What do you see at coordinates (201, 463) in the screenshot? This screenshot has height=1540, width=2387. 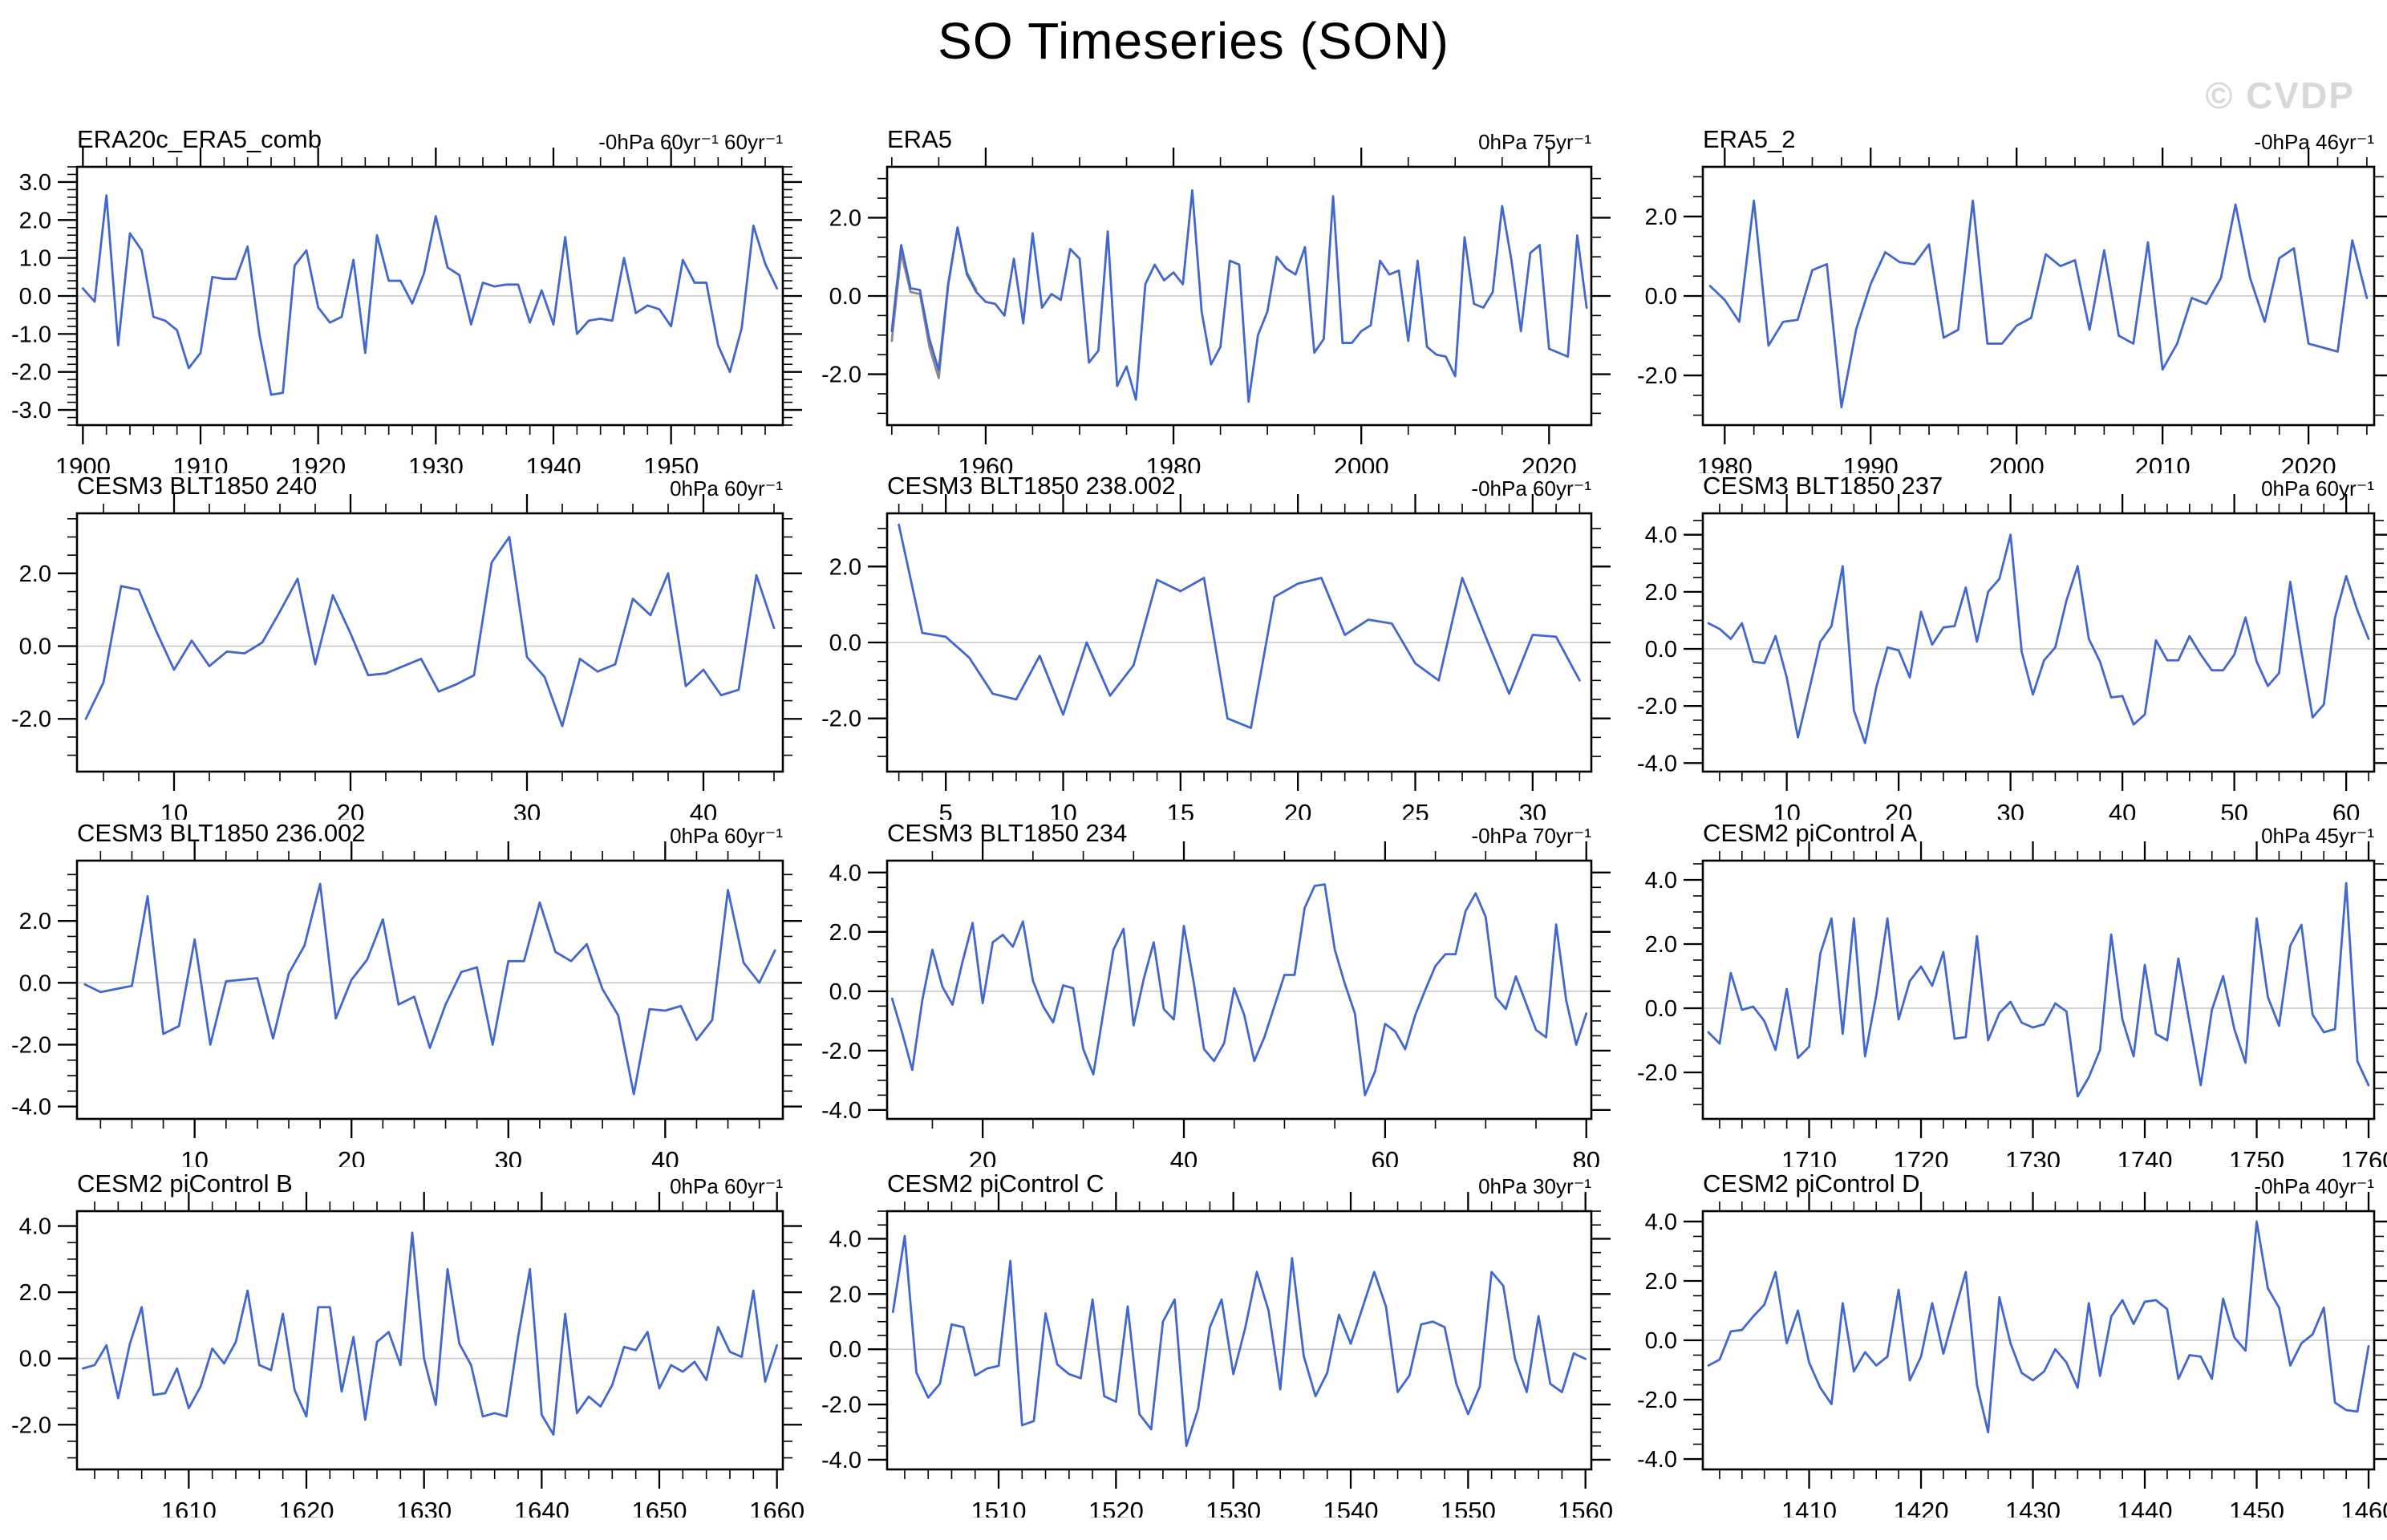 I see `svg-text: 1910` at bounding box center [201, 463].